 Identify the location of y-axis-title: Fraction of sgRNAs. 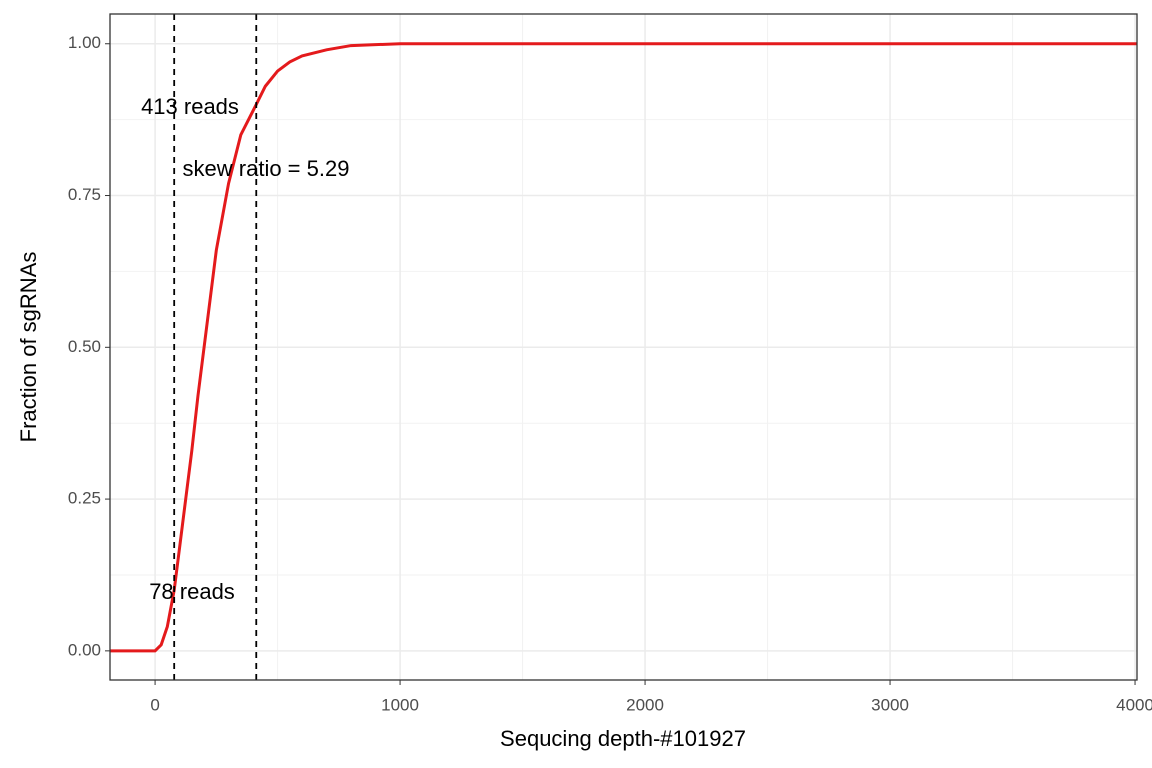
(28, 347).